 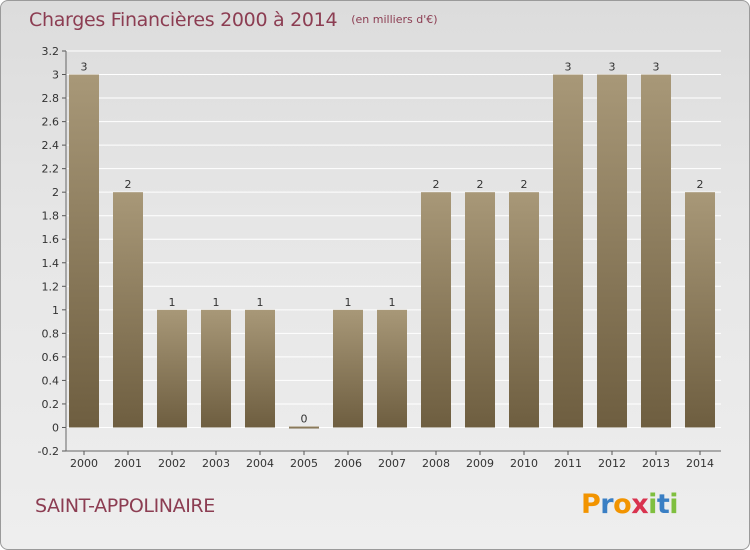 I want to click on logo-letter: x, so click(x=640, y=504).